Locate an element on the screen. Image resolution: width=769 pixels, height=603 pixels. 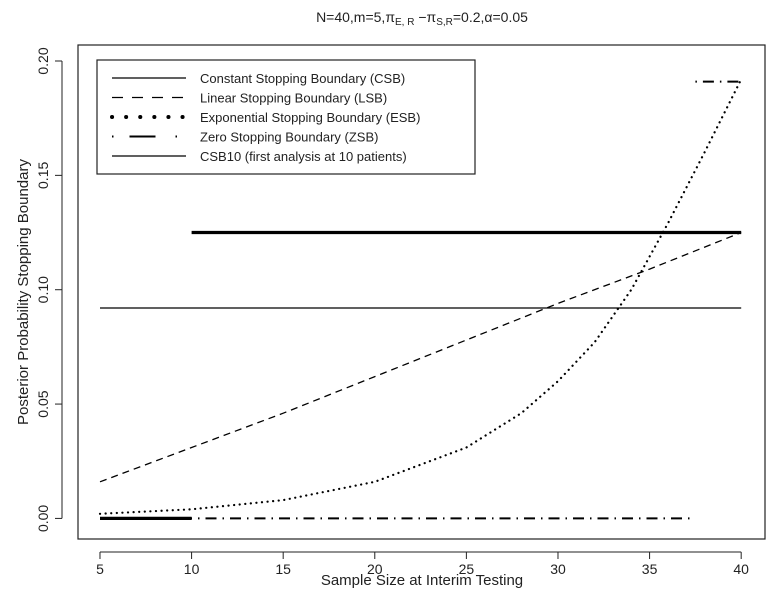
legend-box is located at coordinates (286, 117).